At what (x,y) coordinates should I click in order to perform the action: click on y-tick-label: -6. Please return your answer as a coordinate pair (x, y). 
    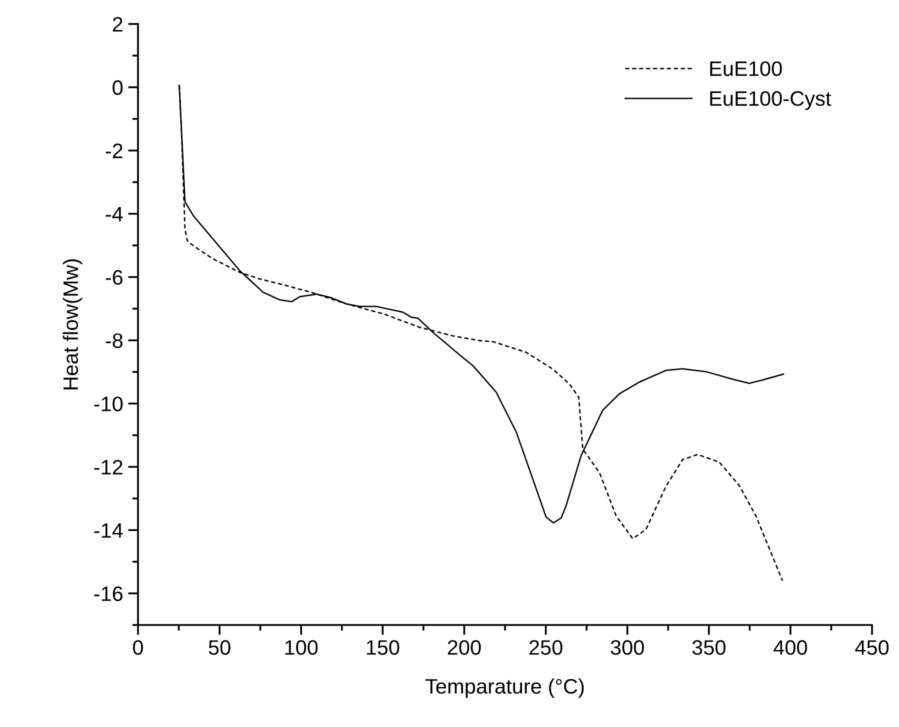
    Looking at the image, I should click on (114, 277).